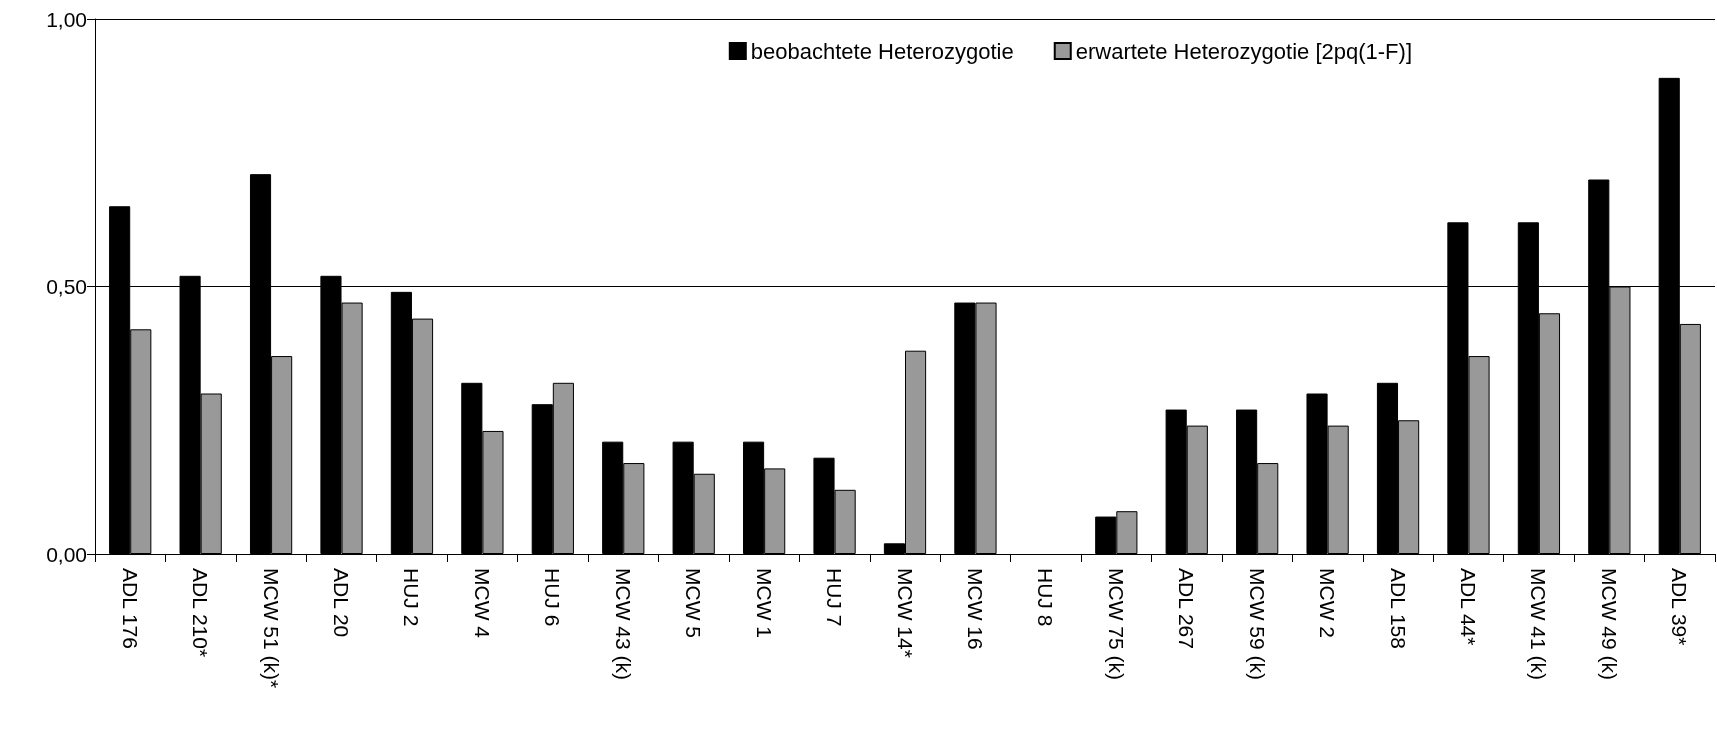 Image resolution: width=1717 pixels, height=746 pixels. Describe the element at coordinates (835, 597) in the screenshot. I see `x-tick-label: HUJ 7` at that location.